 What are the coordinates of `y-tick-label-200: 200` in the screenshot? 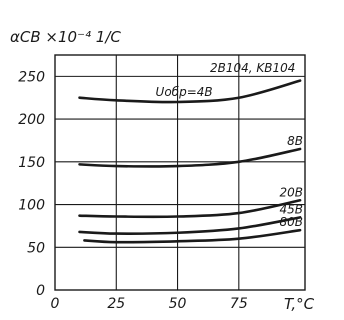 It's located at (31, 120).